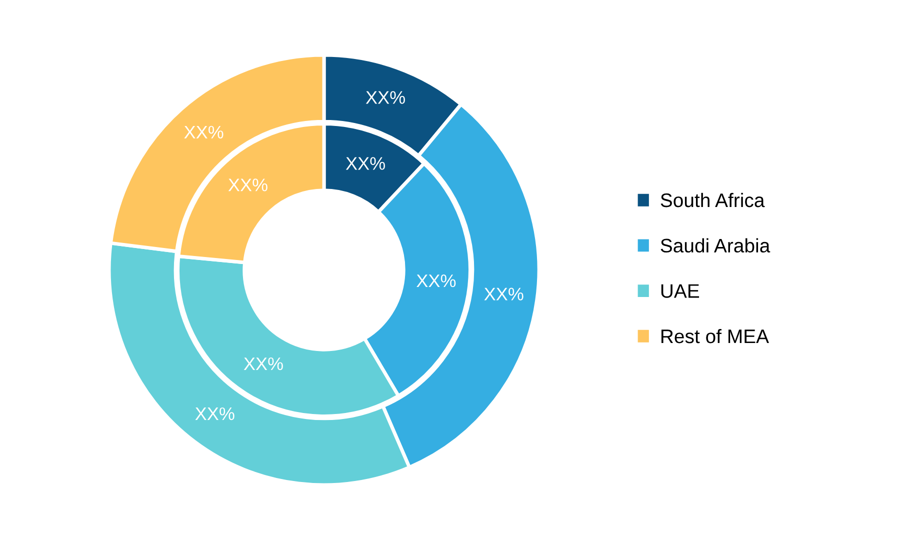  What do you see at coordinates (715, 245) in the screenshot?
I see `legend-label: Saudi Arabia` at bounding box center [715, 245].